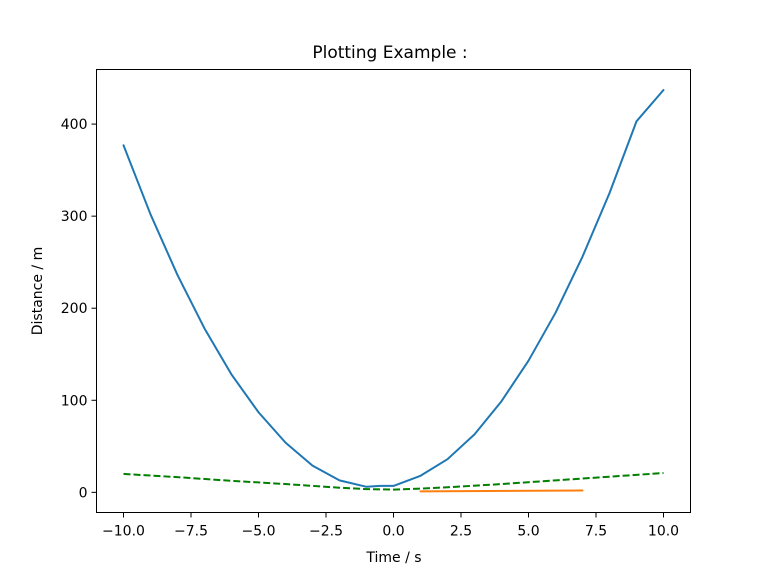 The height and width of the screenshot is (576, 768). What do you see at coordinates (393, 532) in the screenshot?
I see `x-tick-label: 0.0` at bounding box center [393, 532].